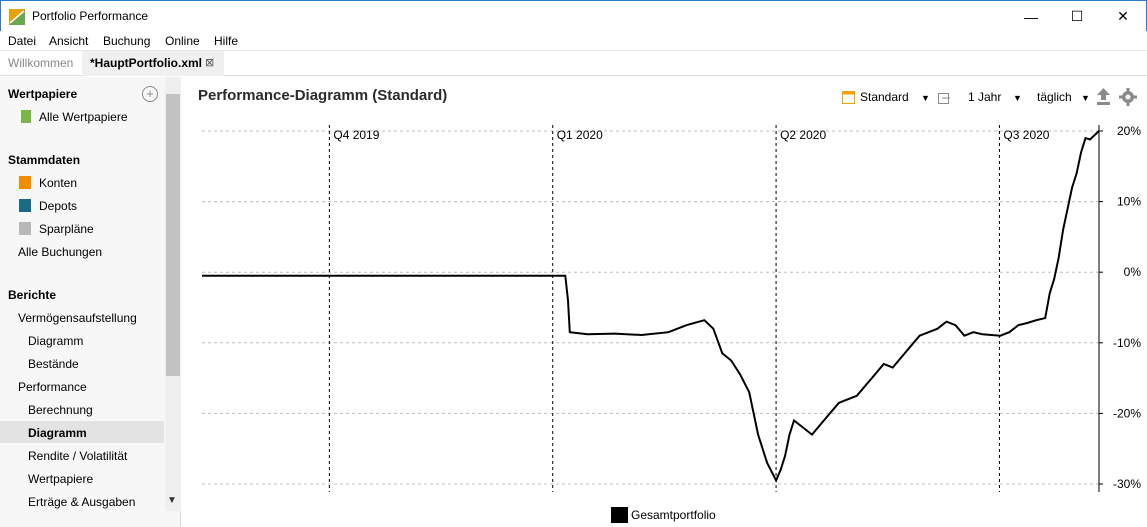 The image size is (1147, 527). Describe the element at coordinates (57, 433) in the screenshot. I see `sidebar-item-diagramm-performance: Diagramm` at that location.